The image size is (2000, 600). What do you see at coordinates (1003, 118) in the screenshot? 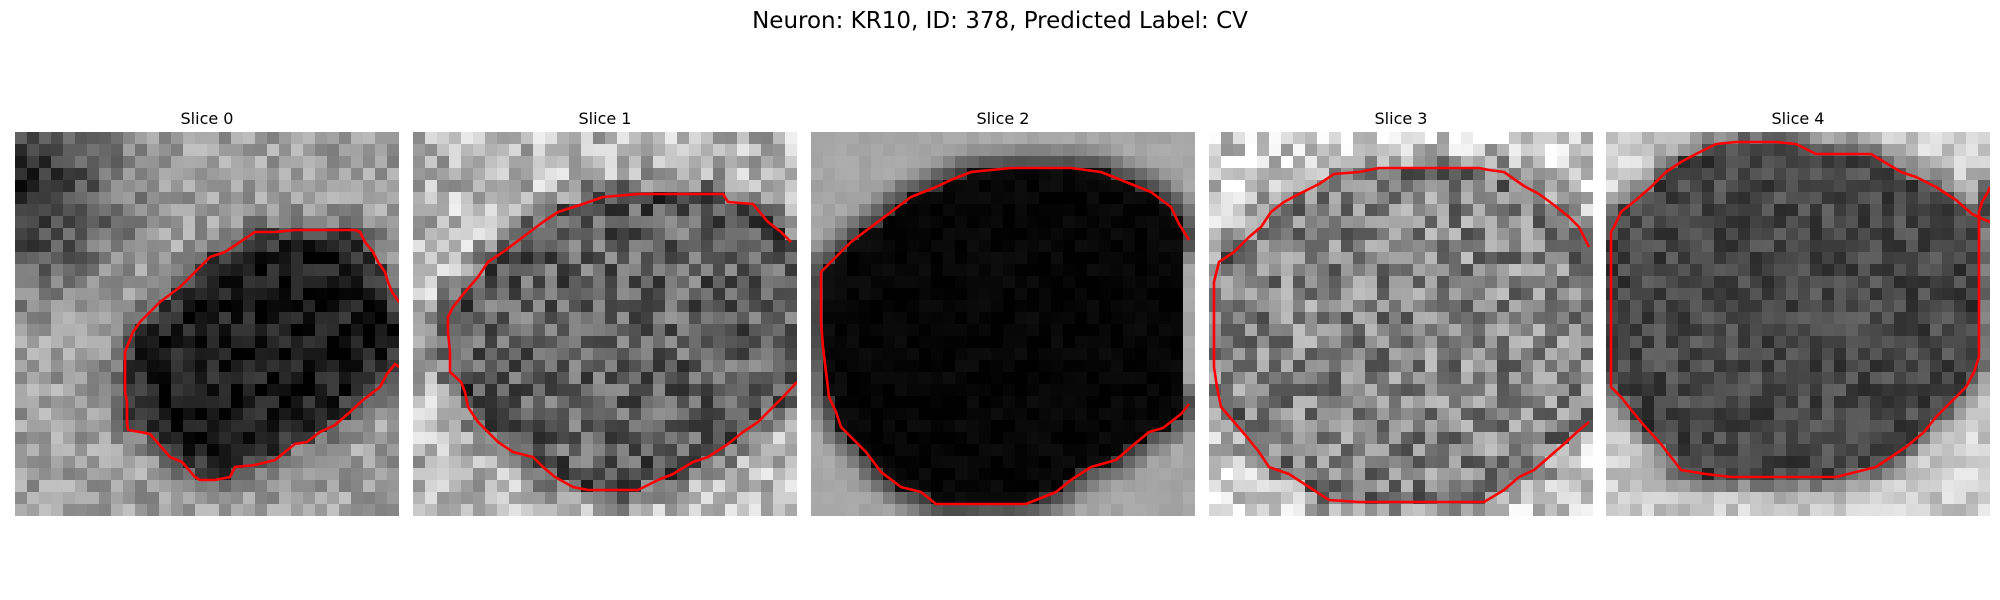
I see `slice-title-2: Slice 2` at bounding box center [1003, 118].